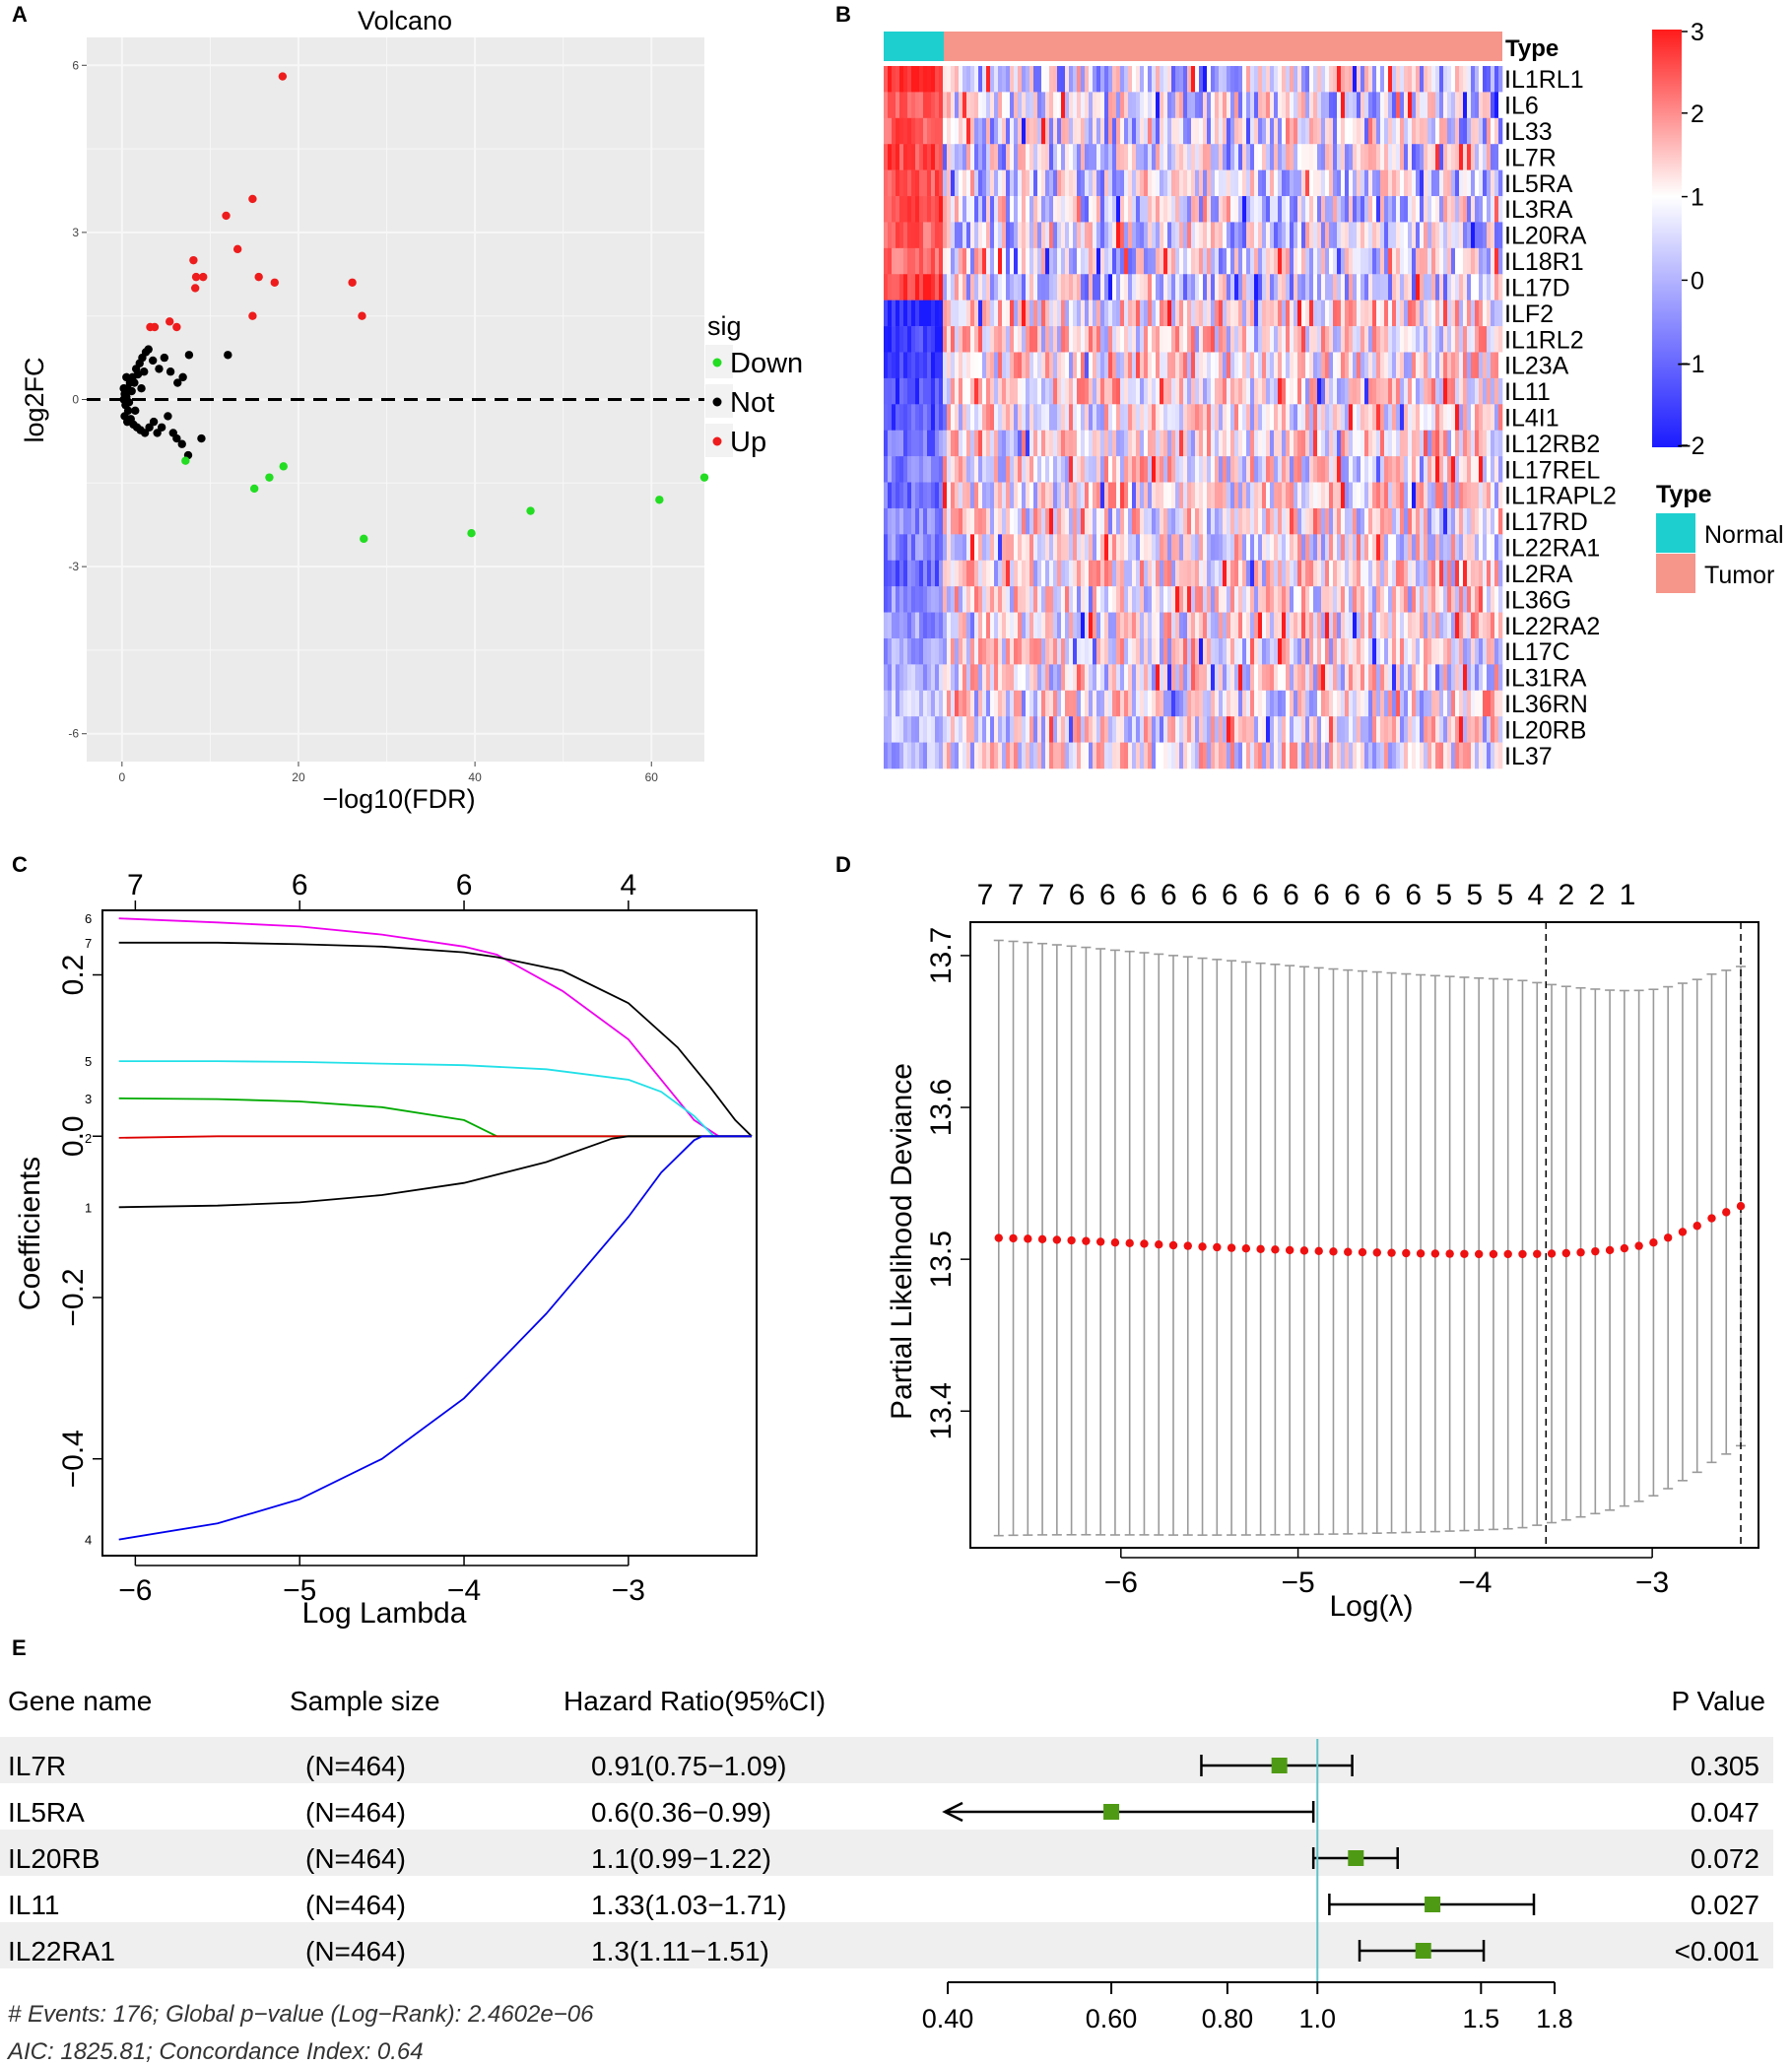  I want to click on cv-top-label: 6, so click(1352, 895).